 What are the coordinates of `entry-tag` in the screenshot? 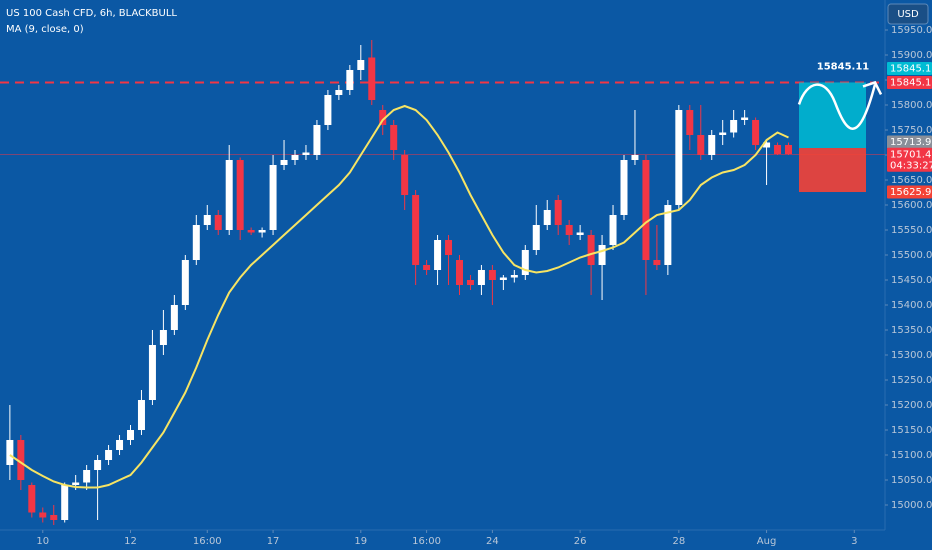 It's located at (909, 142).